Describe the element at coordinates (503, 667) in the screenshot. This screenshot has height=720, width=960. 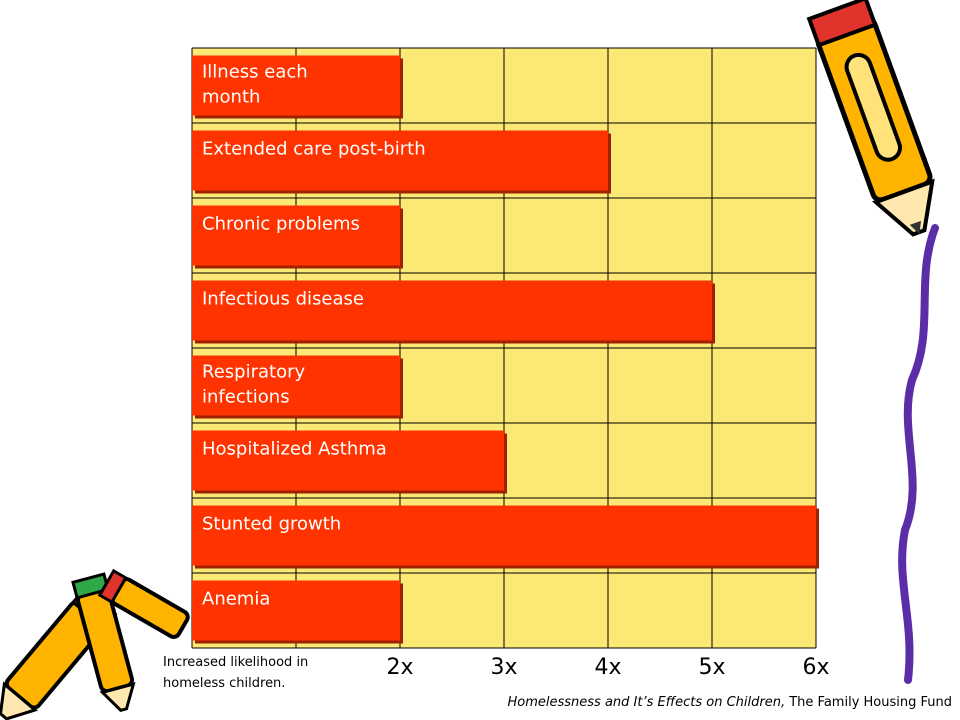
I see `x-tick-label: 3x` at that location.